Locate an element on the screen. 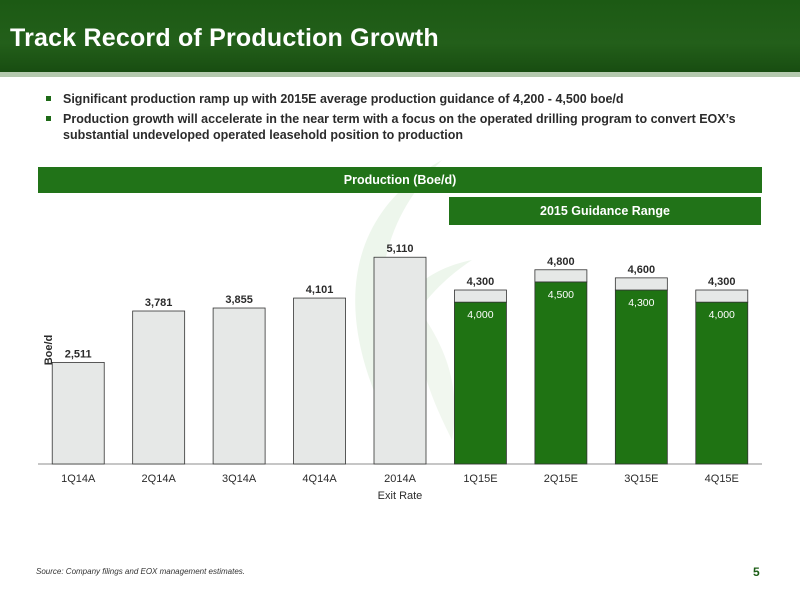  bar-inner-label: 4,500 is located at coordinates (561, 295).